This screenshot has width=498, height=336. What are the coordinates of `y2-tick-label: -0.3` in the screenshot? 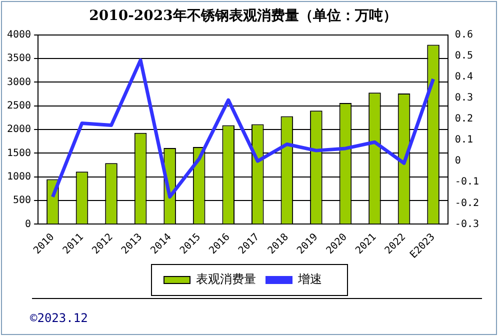 It's located at (467, 224).